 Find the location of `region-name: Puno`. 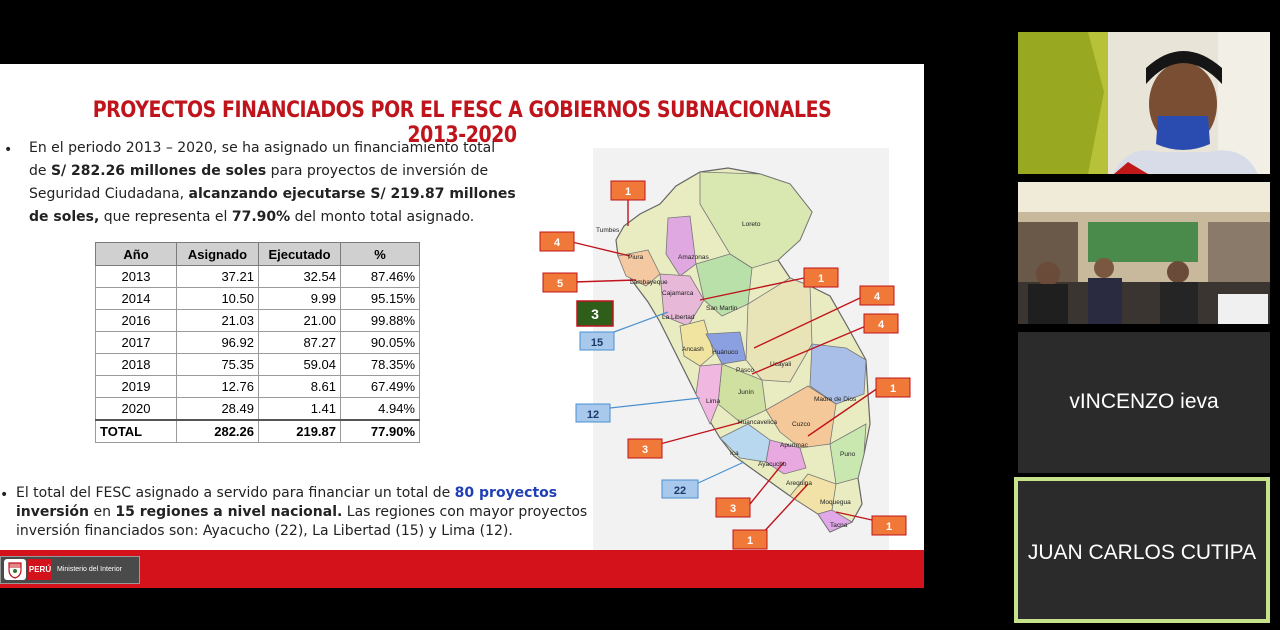

region-name: Puno is located at coordinates (848, 454).